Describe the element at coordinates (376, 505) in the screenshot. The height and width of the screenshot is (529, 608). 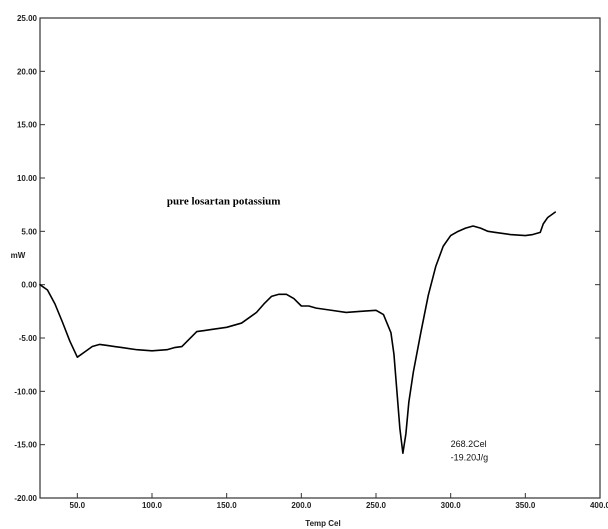
I see `x-tick-label: 250.0` at that location.